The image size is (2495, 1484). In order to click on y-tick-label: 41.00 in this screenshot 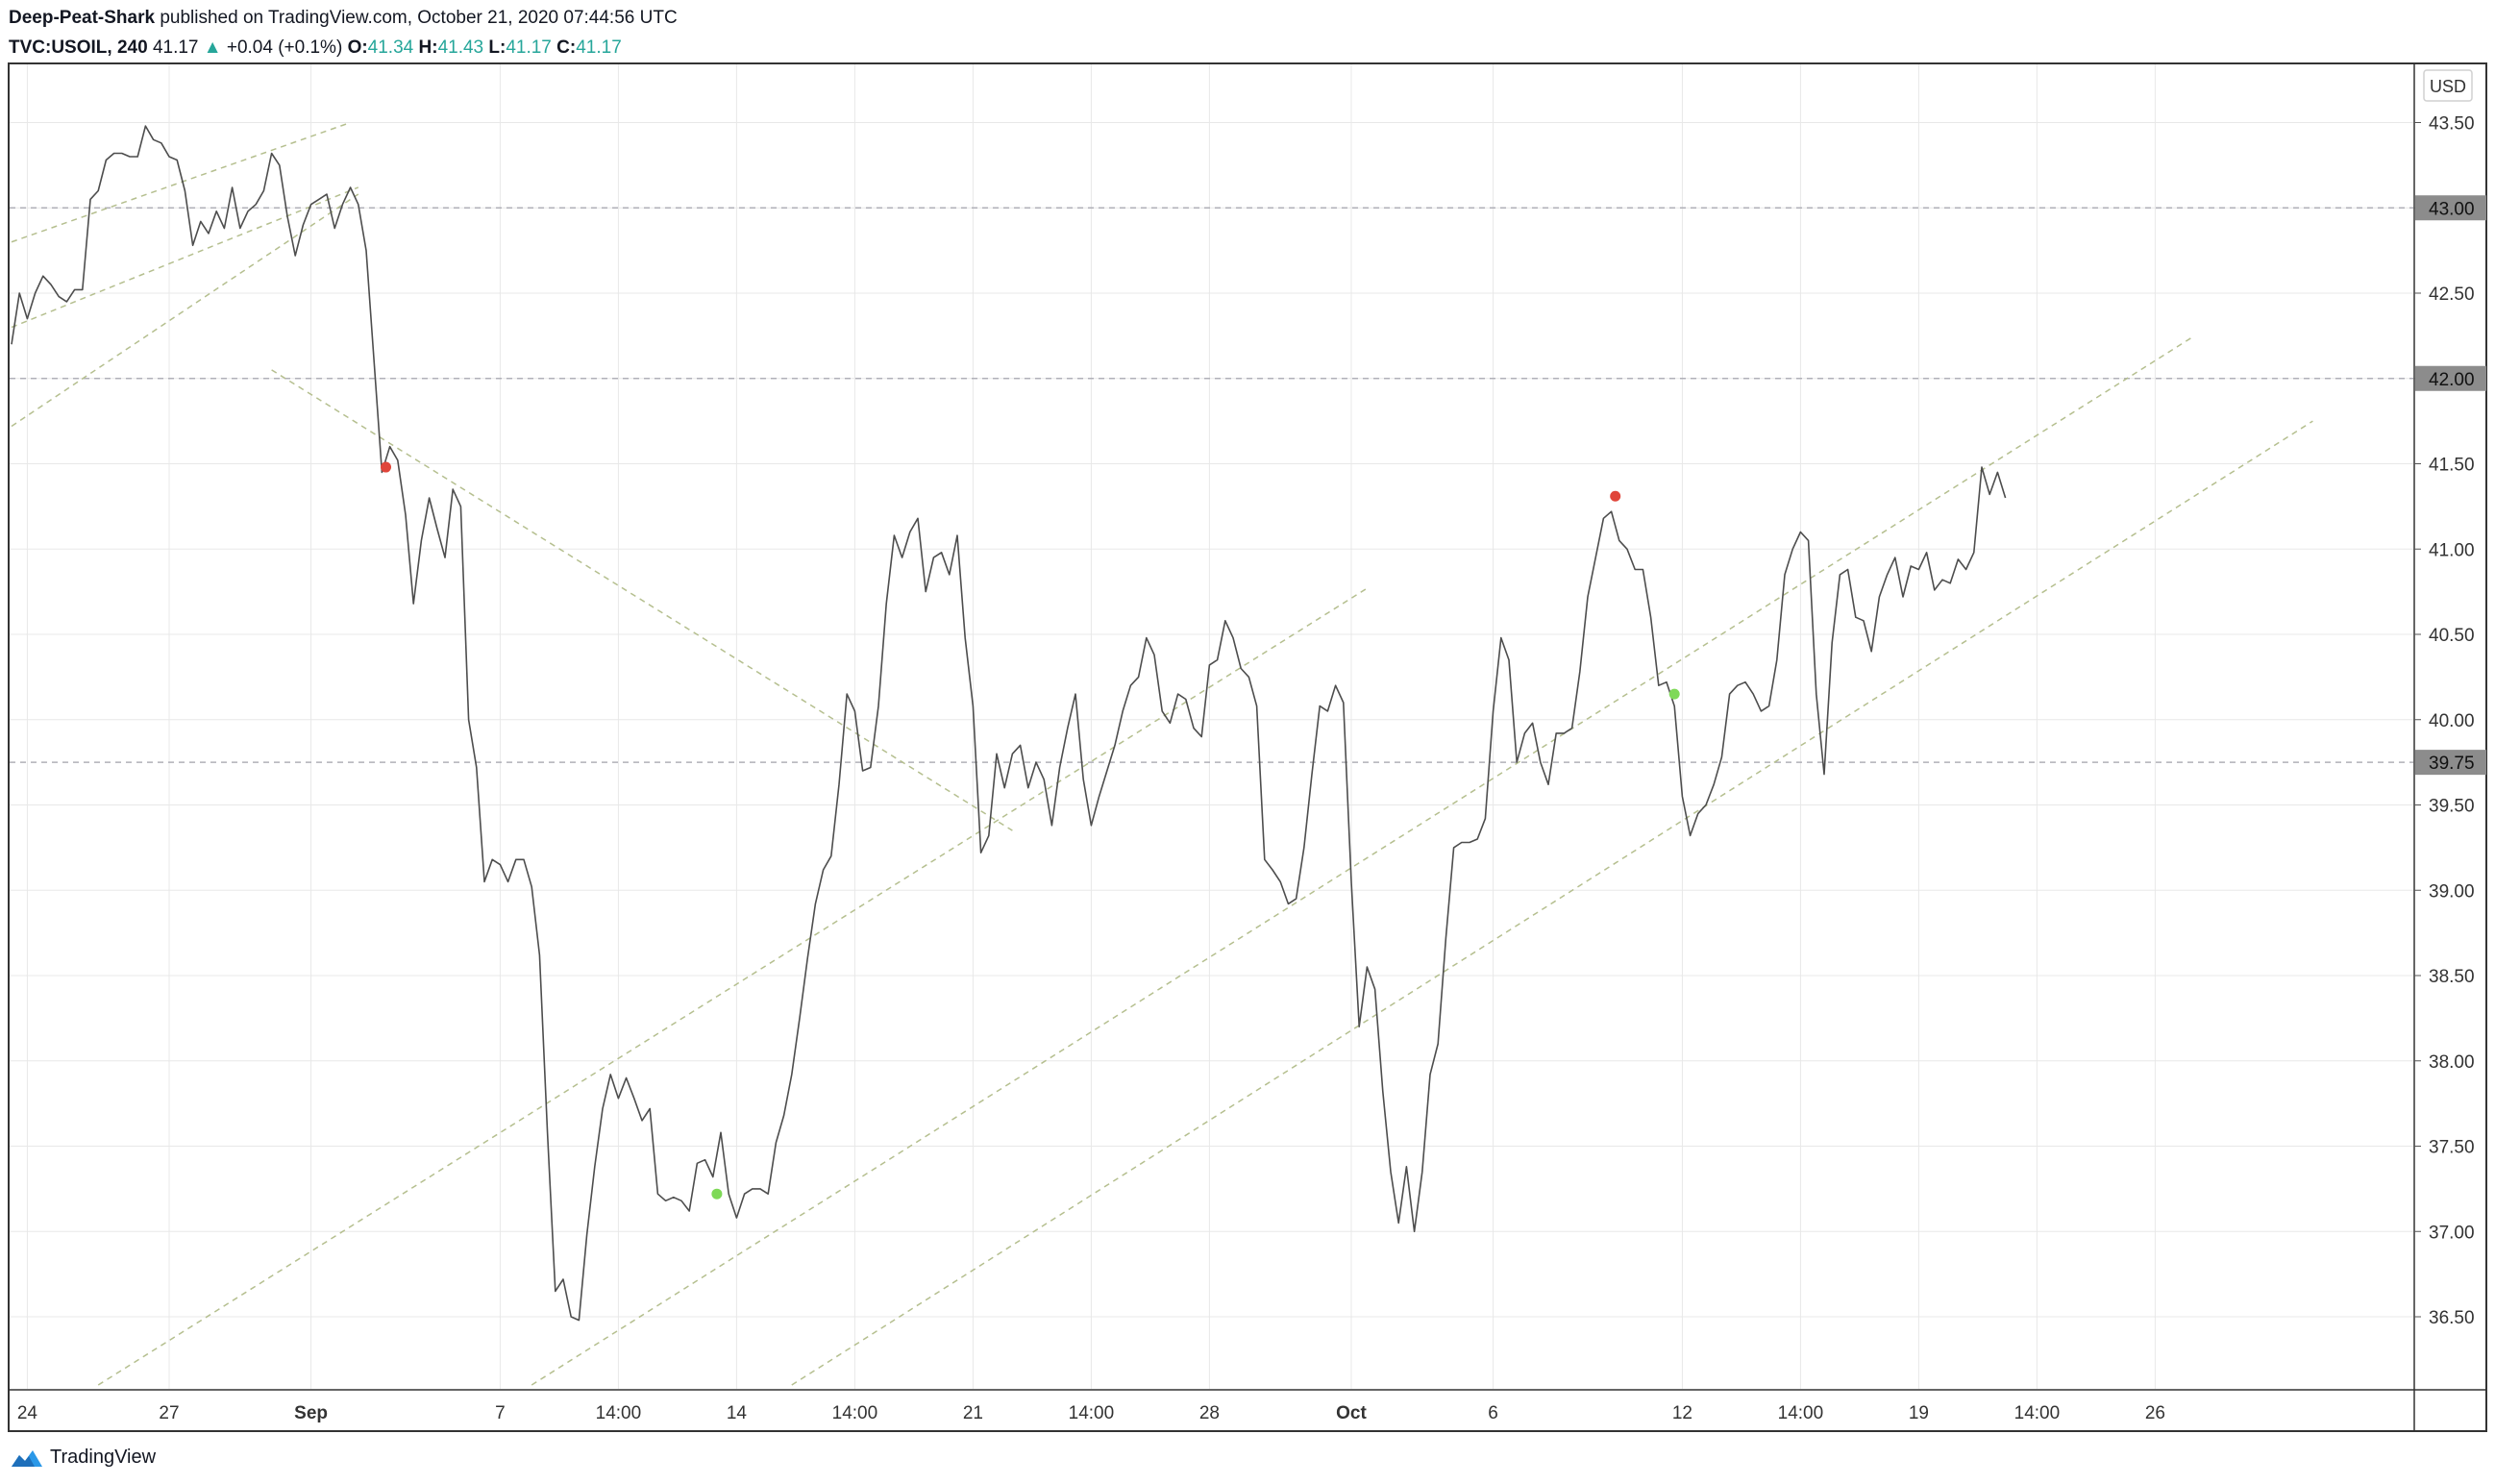, I will do `click(2452, 550)`.